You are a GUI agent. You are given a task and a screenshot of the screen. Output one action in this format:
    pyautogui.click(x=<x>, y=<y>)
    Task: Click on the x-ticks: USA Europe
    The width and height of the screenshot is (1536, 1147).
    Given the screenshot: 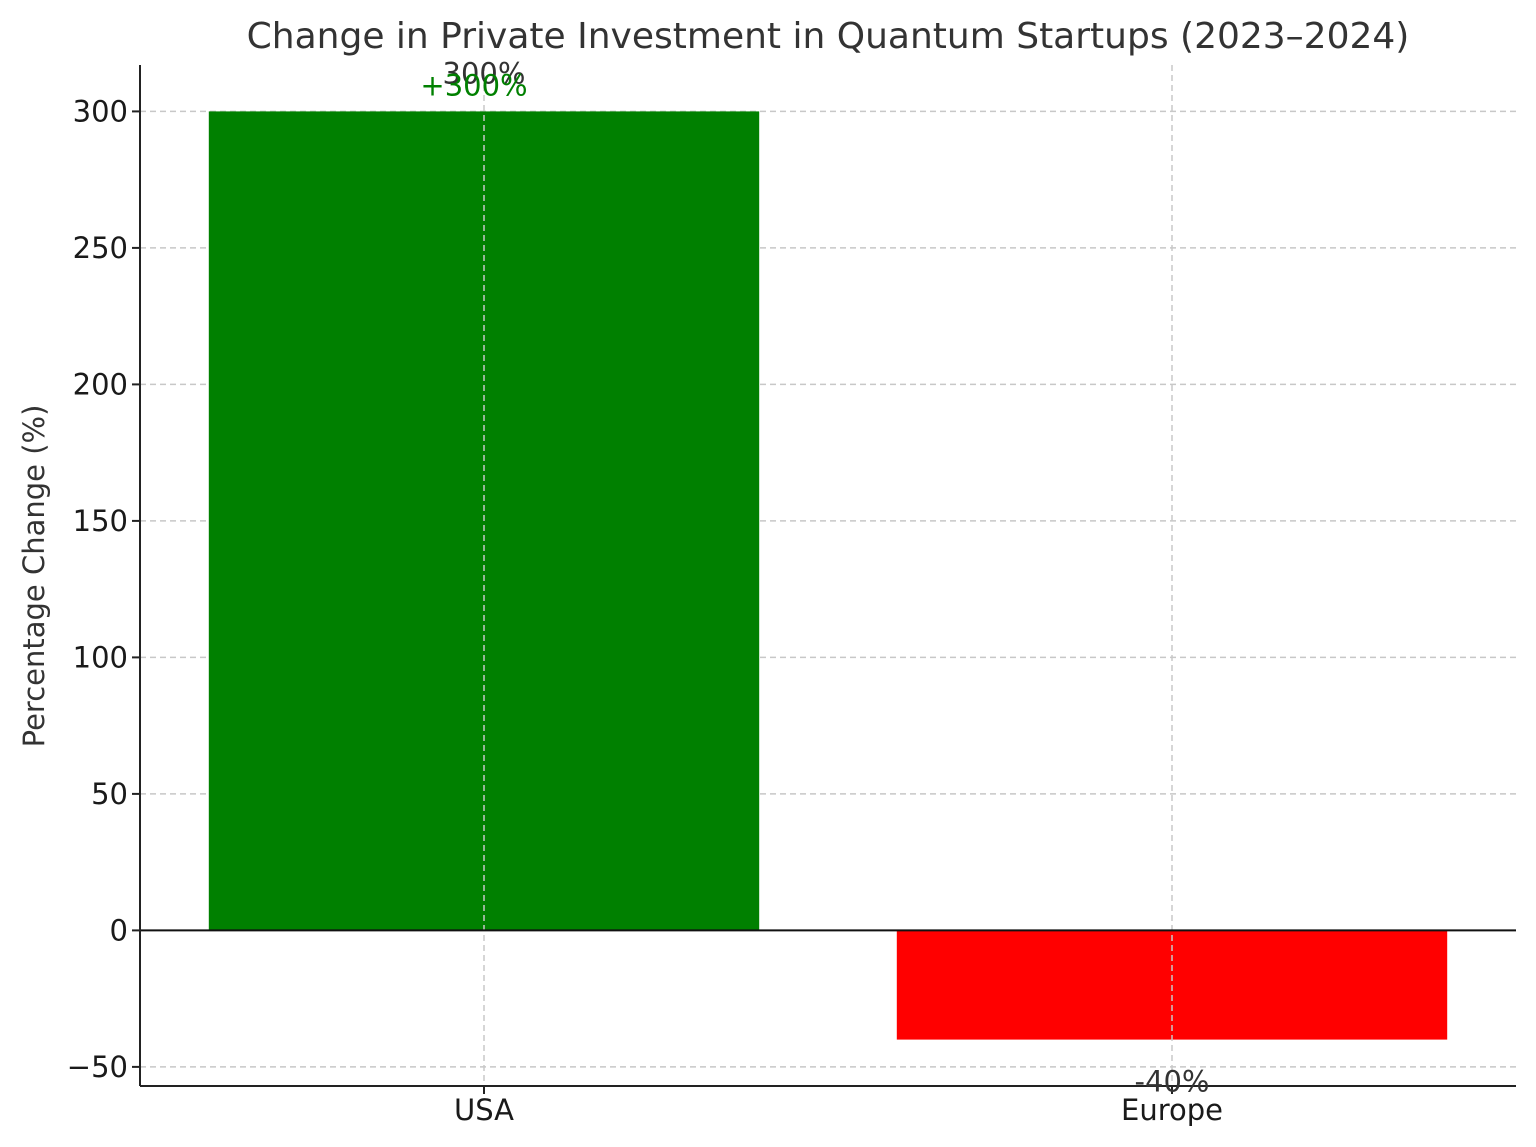 What is the action you would take?
    pyautogui.click(x=838, y=1106)
    